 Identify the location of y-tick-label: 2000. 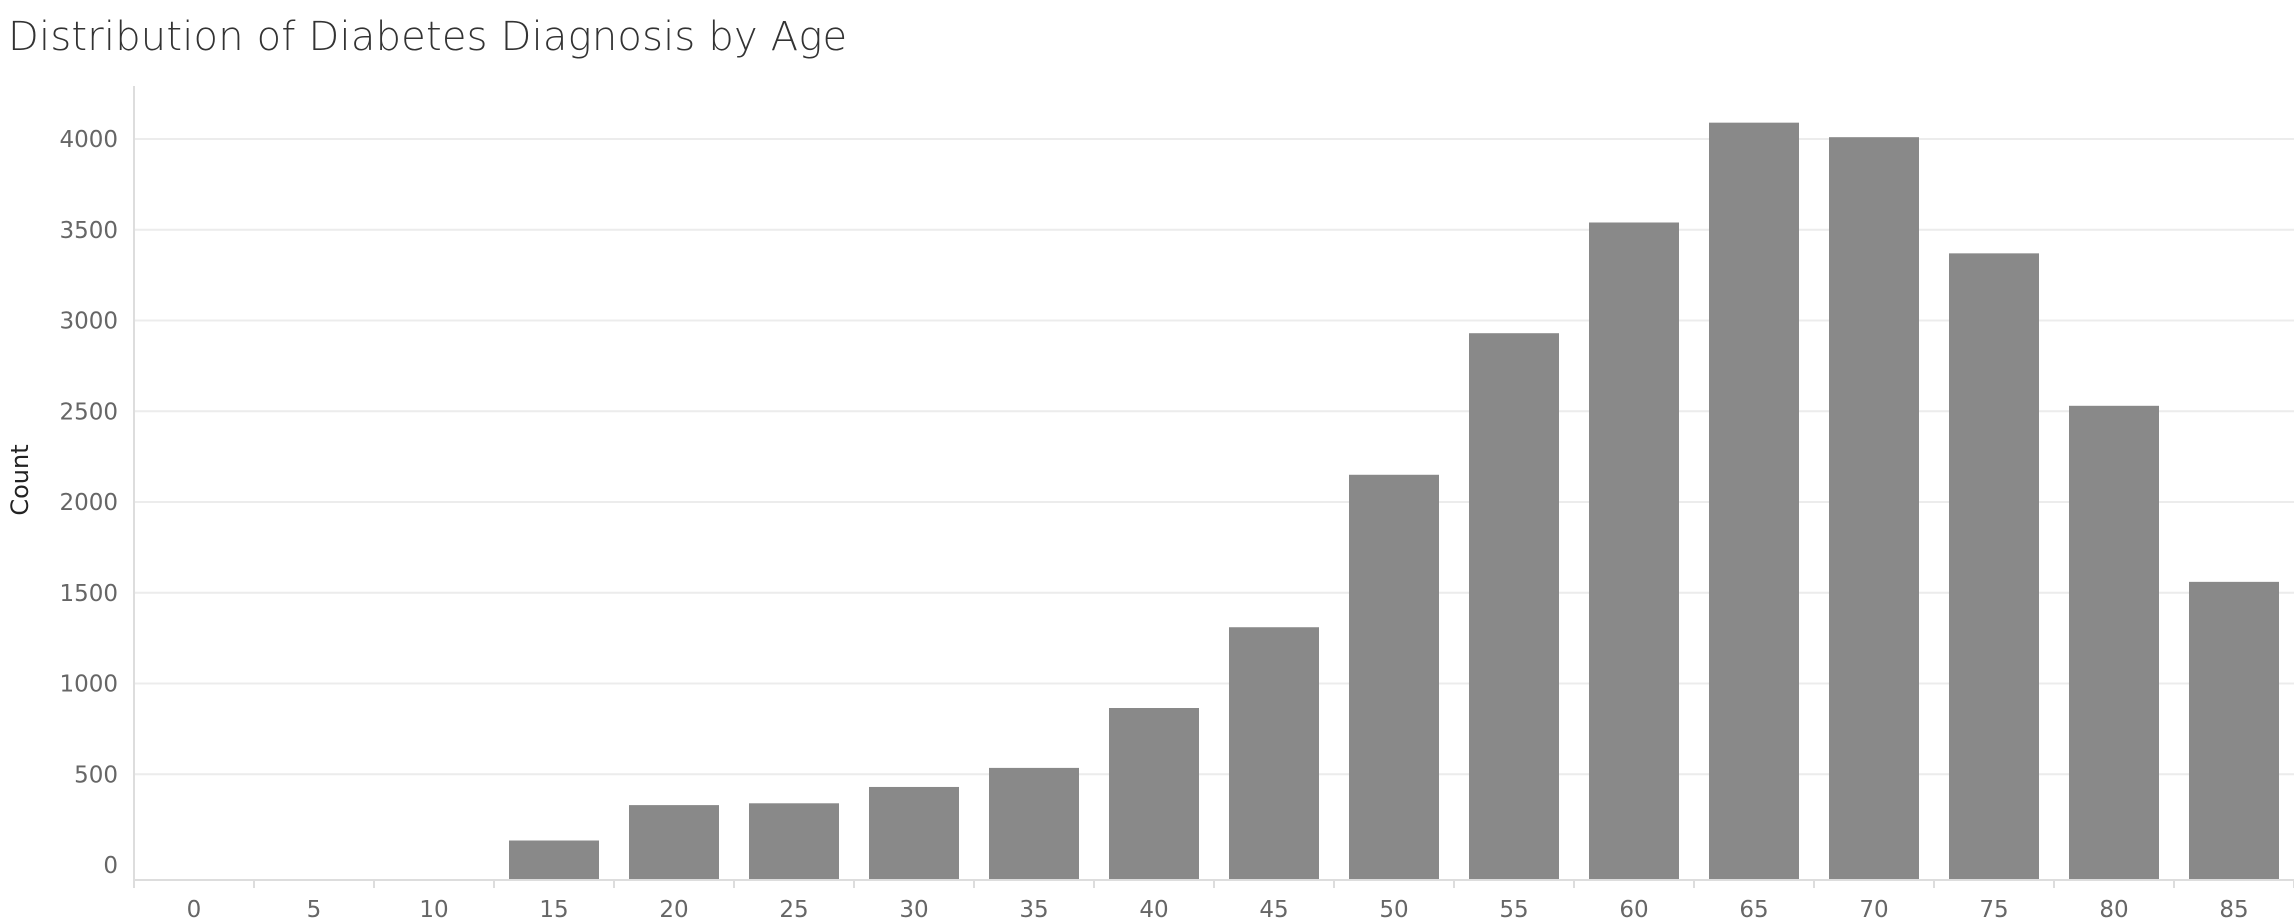
(88, 503).